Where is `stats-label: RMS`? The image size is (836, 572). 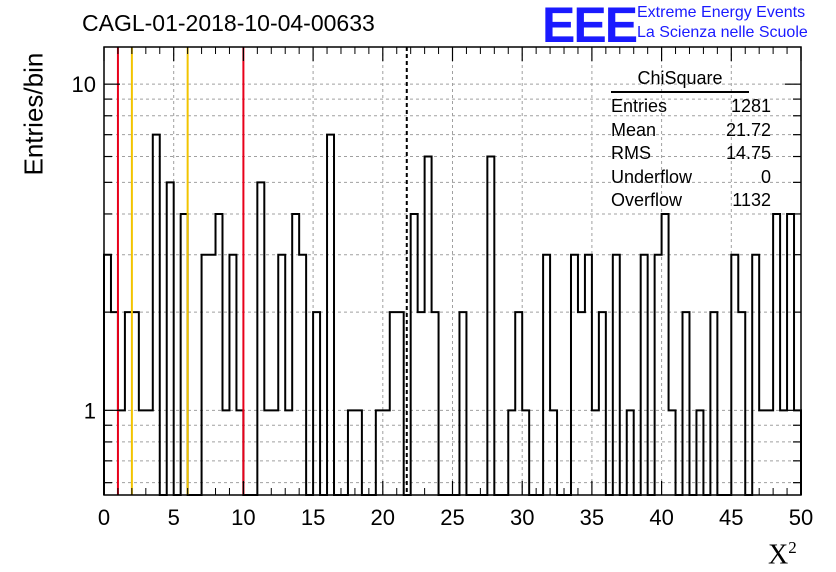 stats-label: RMS is located at coordinates (631, 153).